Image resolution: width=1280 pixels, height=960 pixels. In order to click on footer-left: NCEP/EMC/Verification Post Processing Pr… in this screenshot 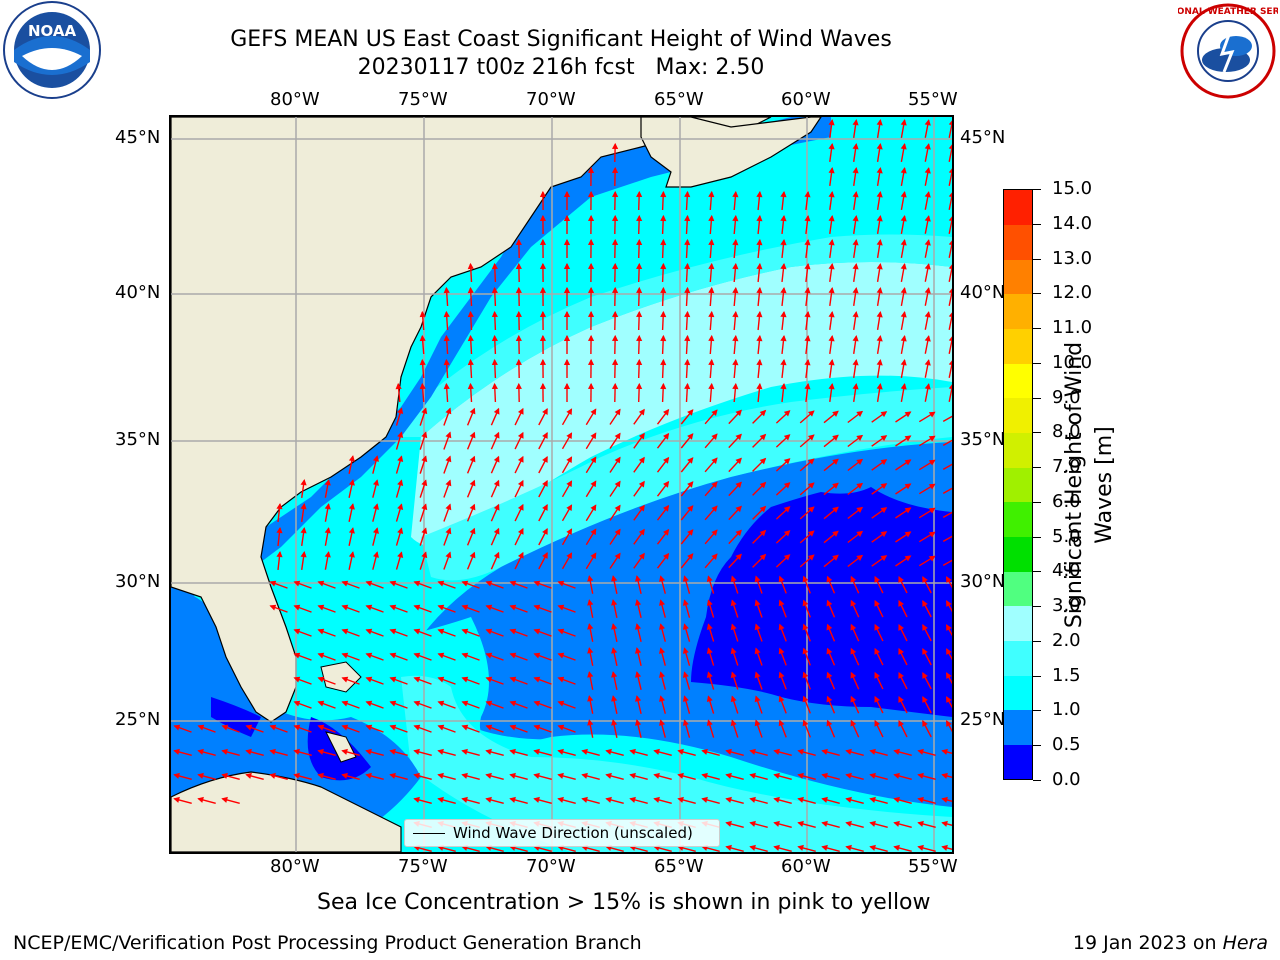, I will do `click(327, 943)`.